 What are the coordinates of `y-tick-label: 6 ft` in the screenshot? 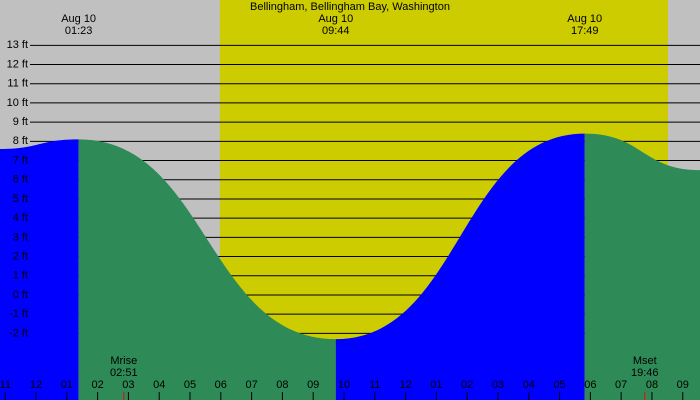 It's located at (20, 180).